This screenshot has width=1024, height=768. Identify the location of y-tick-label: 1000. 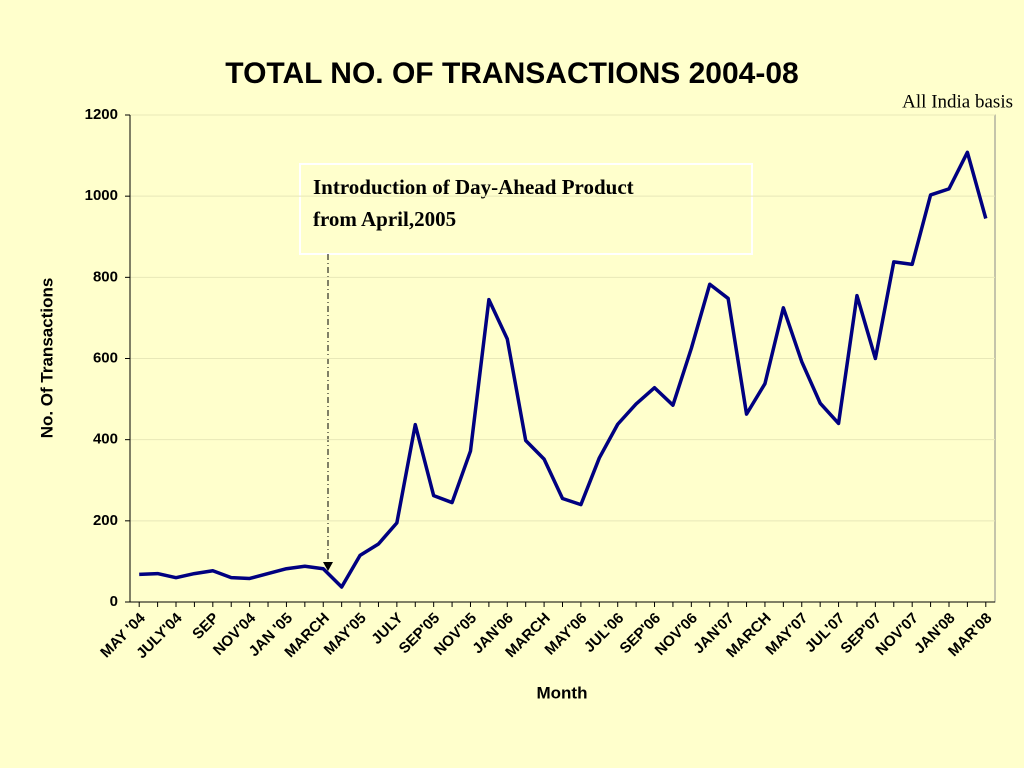
(101, 195).